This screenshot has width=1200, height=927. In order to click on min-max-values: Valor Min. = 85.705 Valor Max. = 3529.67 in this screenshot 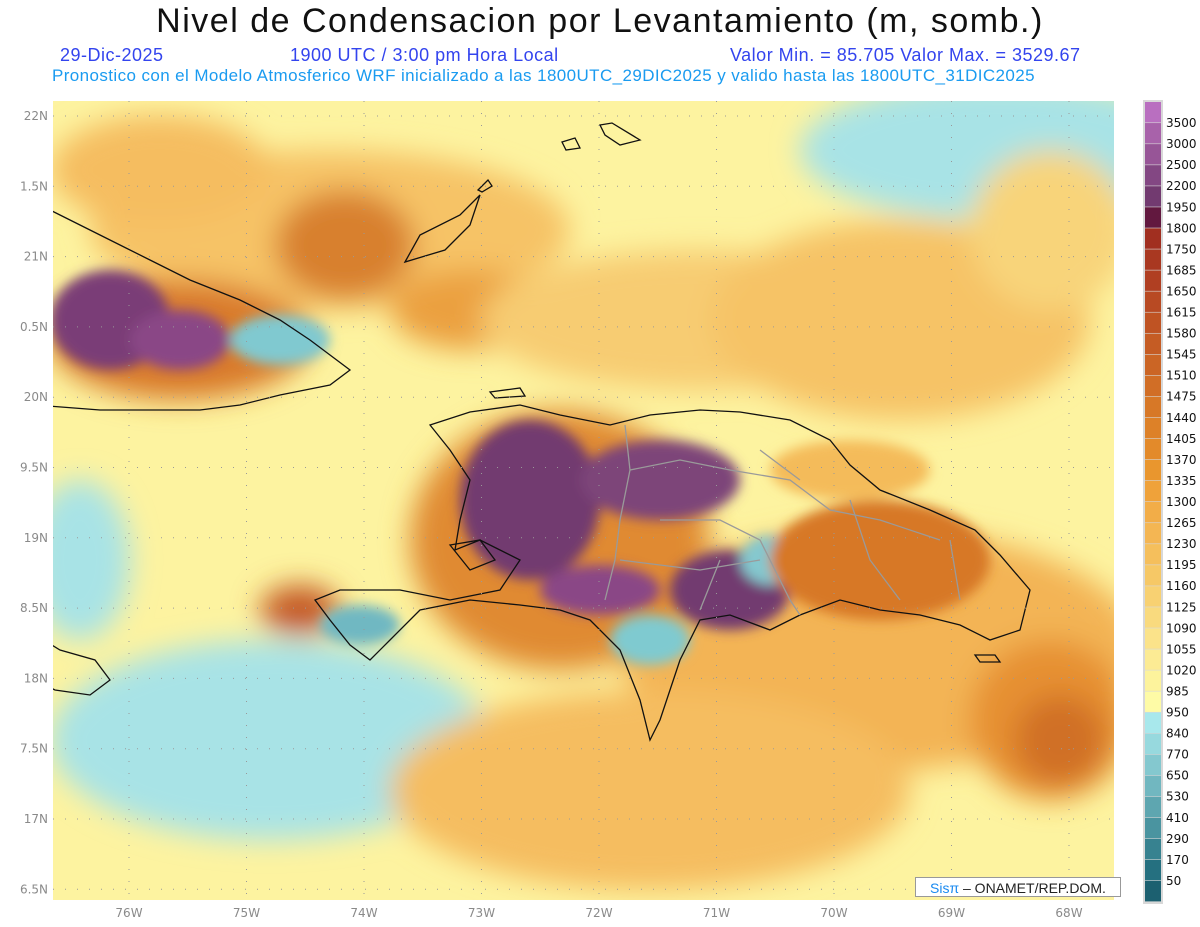, I will do `click(905, 55)`.